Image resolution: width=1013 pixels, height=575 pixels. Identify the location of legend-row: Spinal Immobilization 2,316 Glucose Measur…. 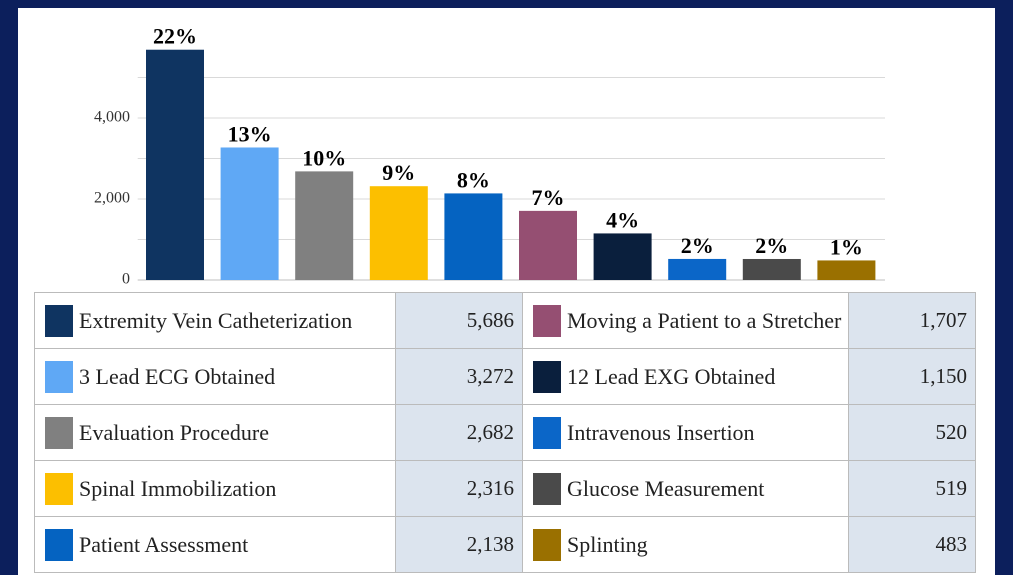
(505, 488).